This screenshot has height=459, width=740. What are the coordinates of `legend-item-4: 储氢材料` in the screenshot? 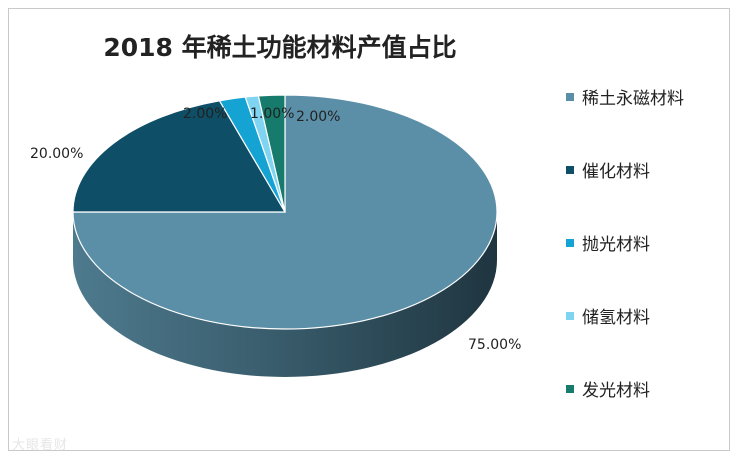 It's located at (608, 315).